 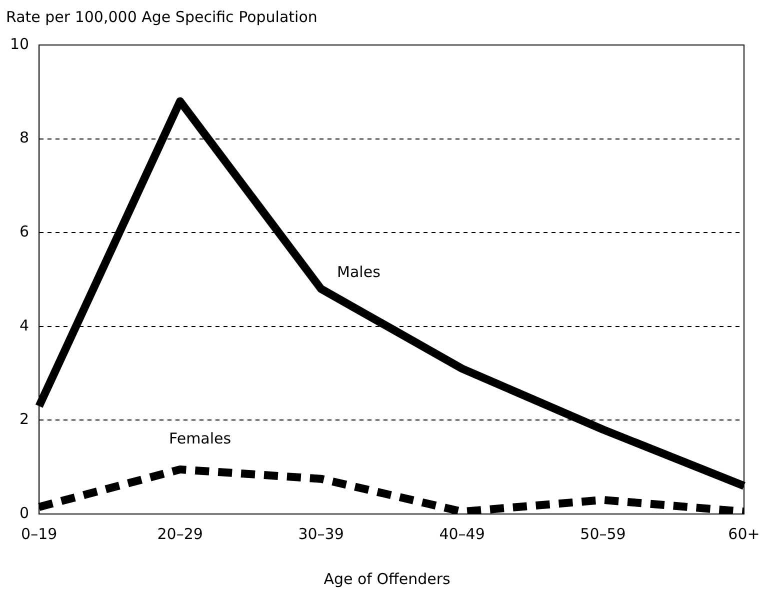 I want to click on x-tick-label: 40–49, so click(x=462, y=533).